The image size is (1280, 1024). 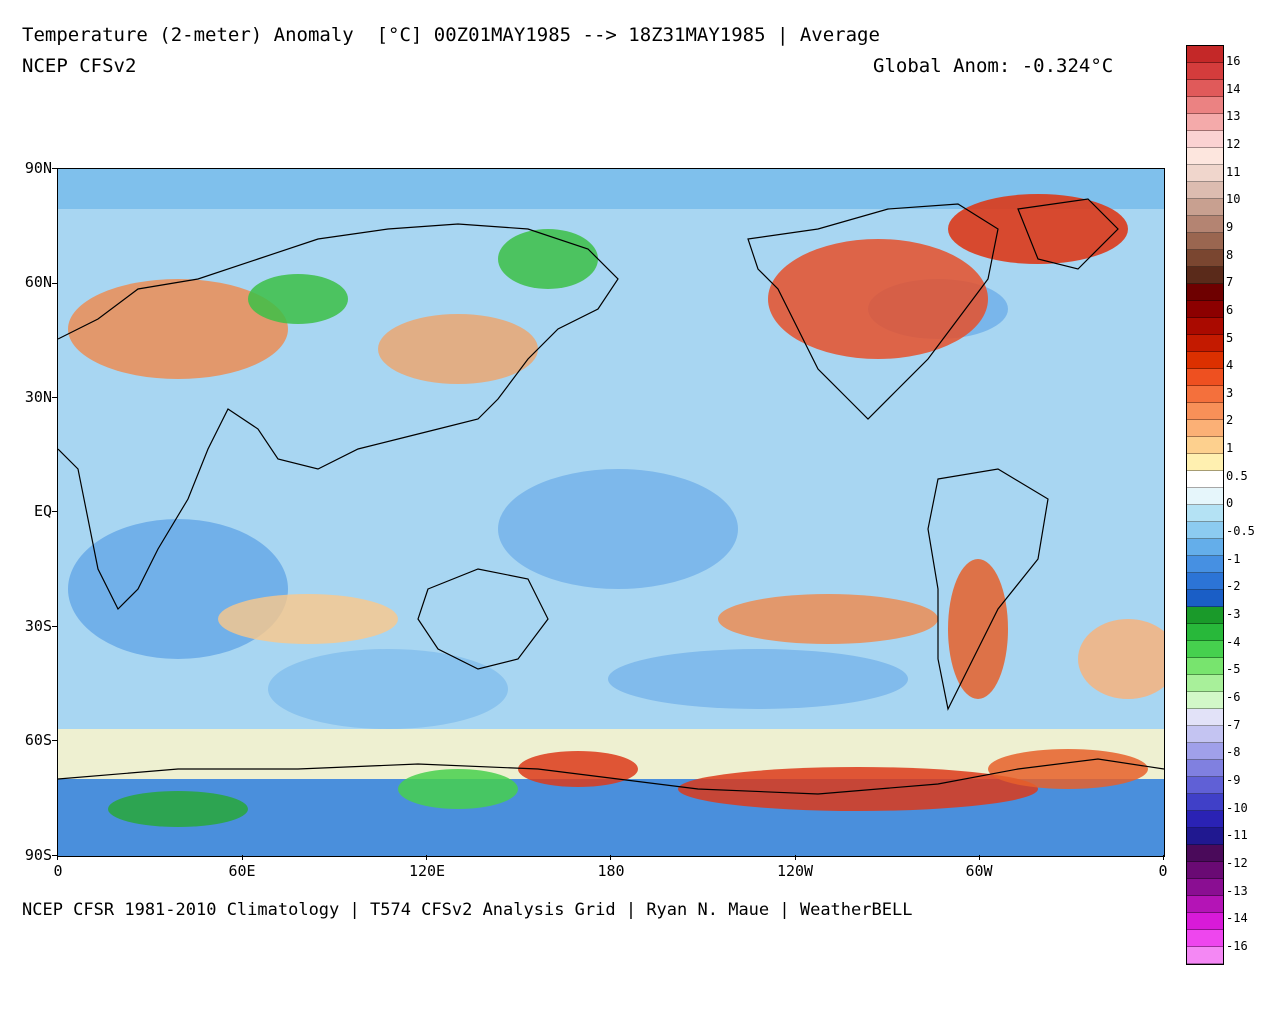 What do you see at coordinates (1230, 392) in the screenshot?
I see `colorbar-label: 3` at bounding box center [1230, 392].